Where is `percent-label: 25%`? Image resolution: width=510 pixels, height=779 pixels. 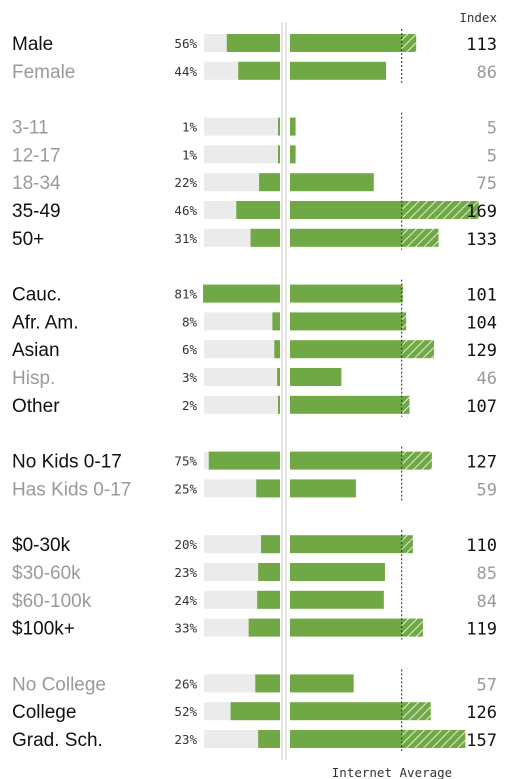
percent-label: 25% is located at coordinates (185, 488).